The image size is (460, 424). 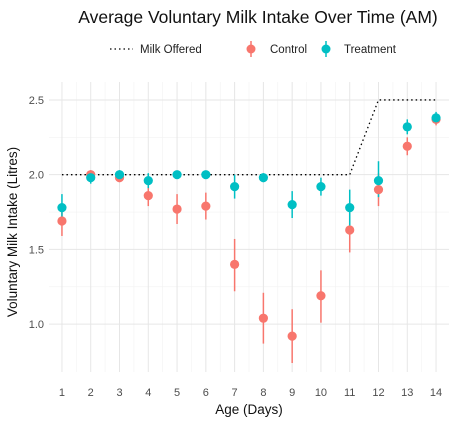 I want to click on y-tick-label: 2.5, so click(x=36, y=101).